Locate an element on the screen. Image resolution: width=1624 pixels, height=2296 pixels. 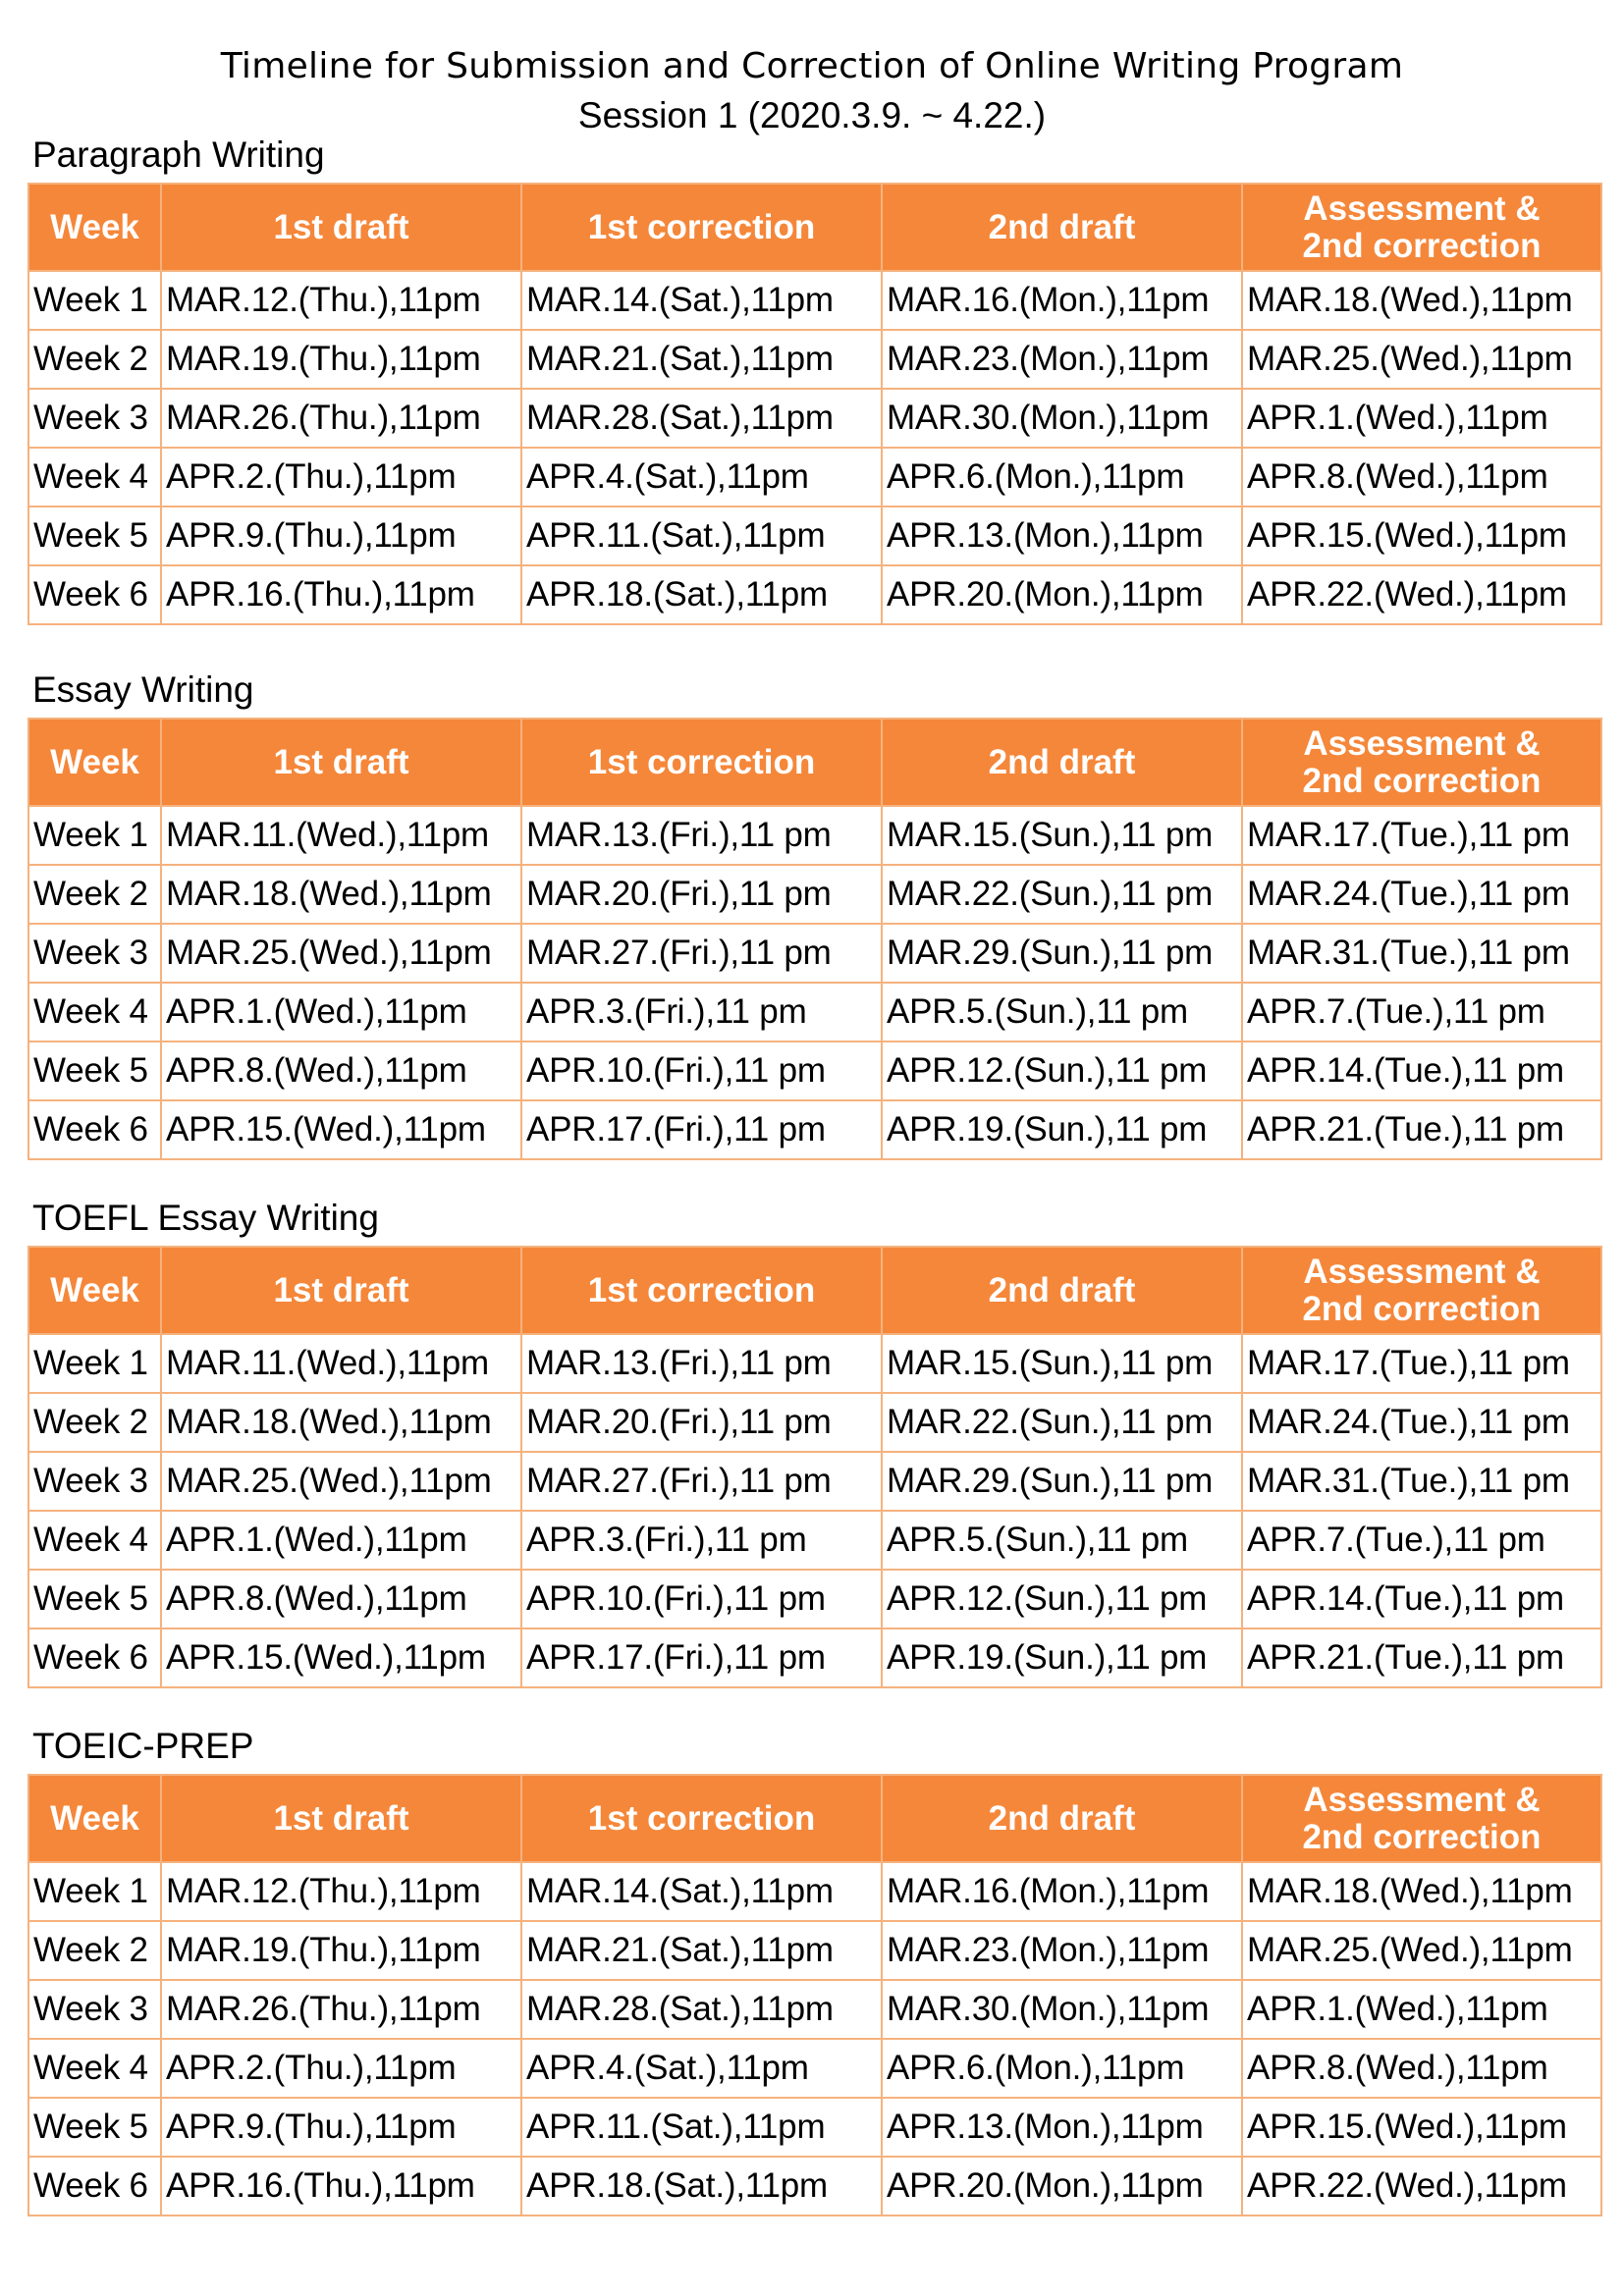
first-draft-cell: APR.8.(Wed.),11pm is located at coordinates (341, 1071).